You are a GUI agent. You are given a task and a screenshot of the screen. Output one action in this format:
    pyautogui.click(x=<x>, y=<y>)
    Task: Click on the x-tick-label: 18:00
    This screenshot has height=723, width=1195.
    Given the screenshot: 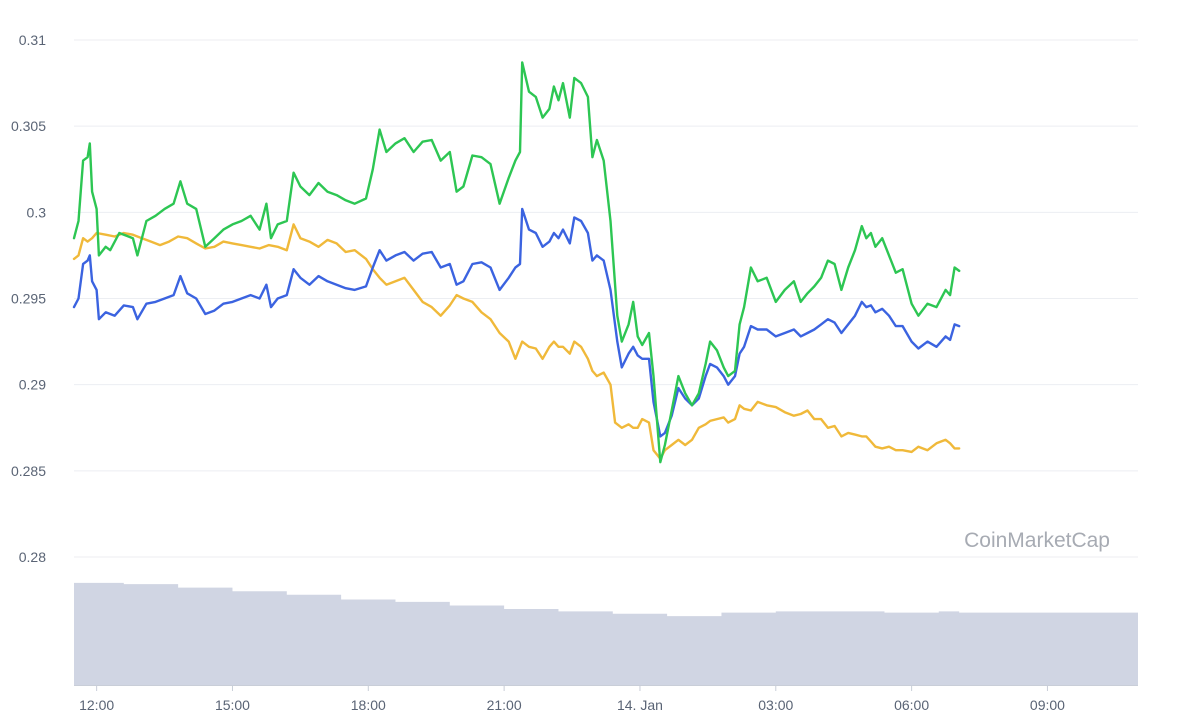 What is the action you would take?
    pyautogui.click(x=368, y=705)
    